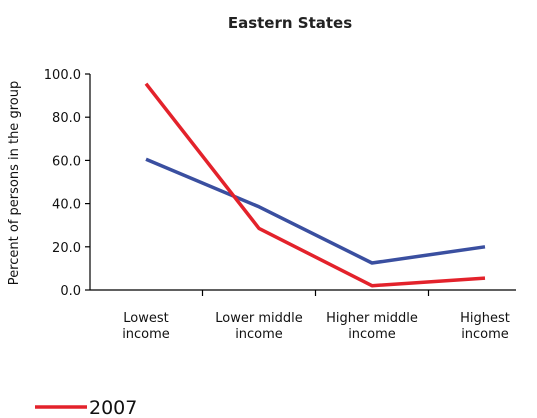 This screenshot has width=537, height=418. What do you see at coordinates (290, 23) in the screenshot?
I see `chart-title: Eastern States` at bounding box center [290, 23].